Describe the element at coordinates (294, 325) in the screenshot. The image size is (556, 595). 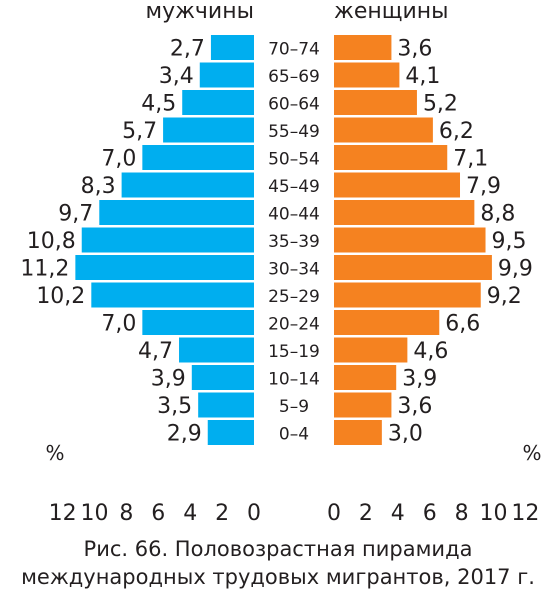
I see `age-group-label: 20–24` at that location.